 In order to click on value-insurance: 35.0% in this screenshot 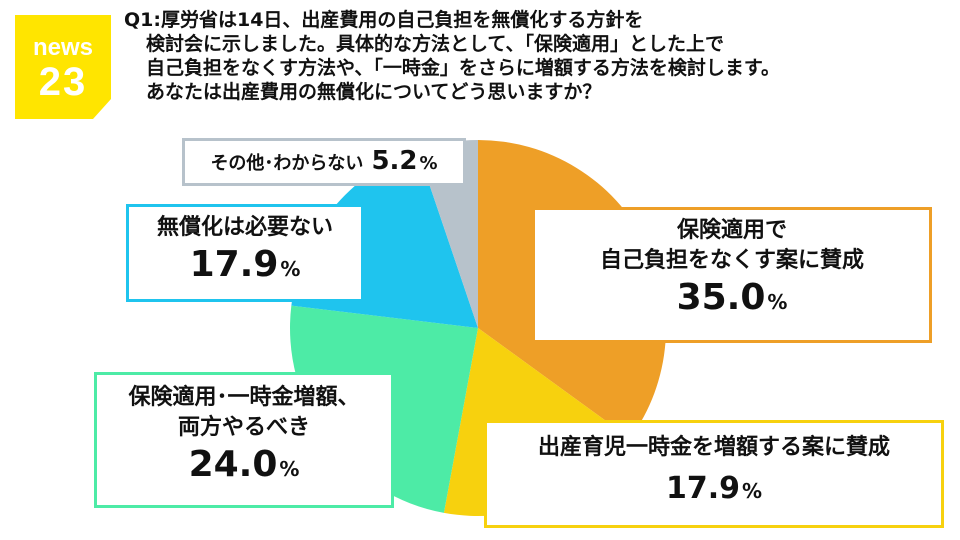, I will do `click(732, 297)`.